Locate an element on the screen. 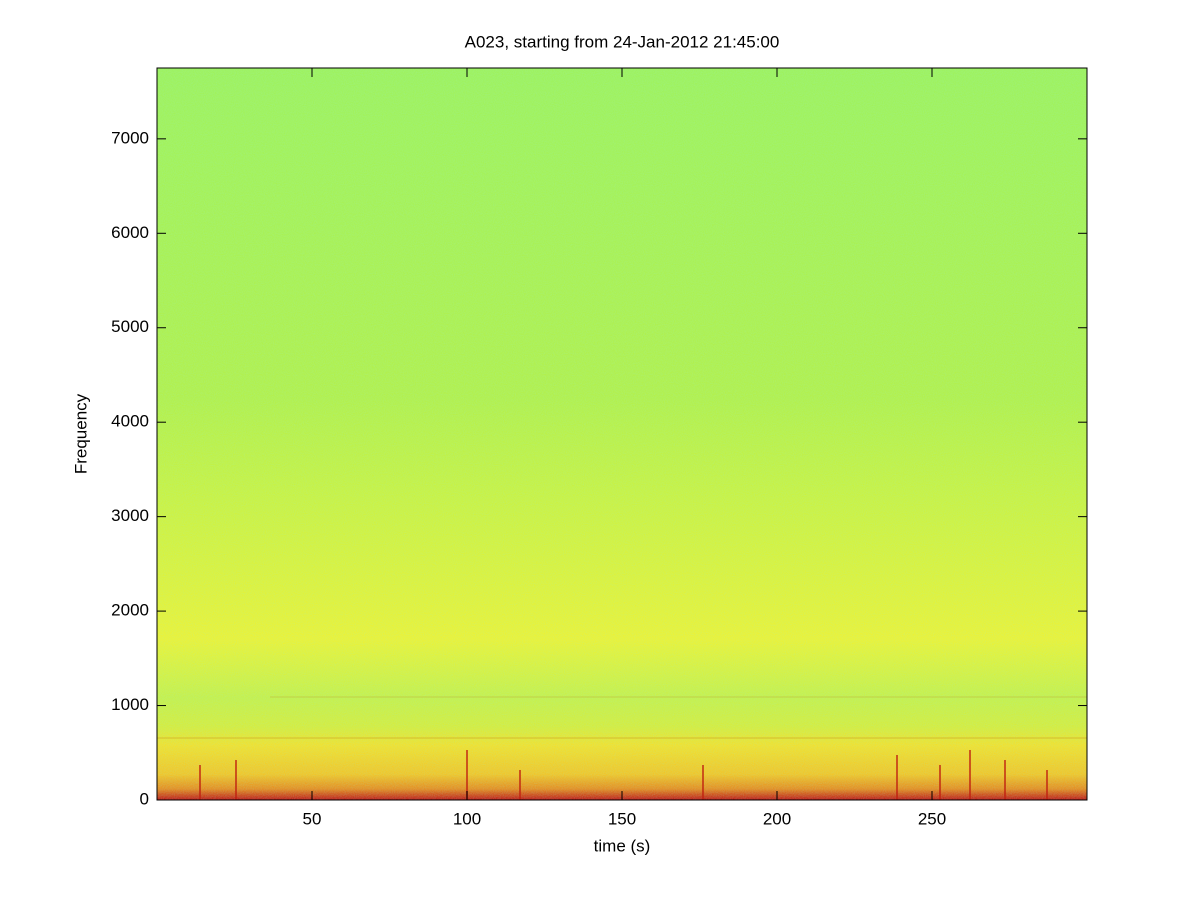  y-tick-label: 1000 is located at coordinates (130, 704).